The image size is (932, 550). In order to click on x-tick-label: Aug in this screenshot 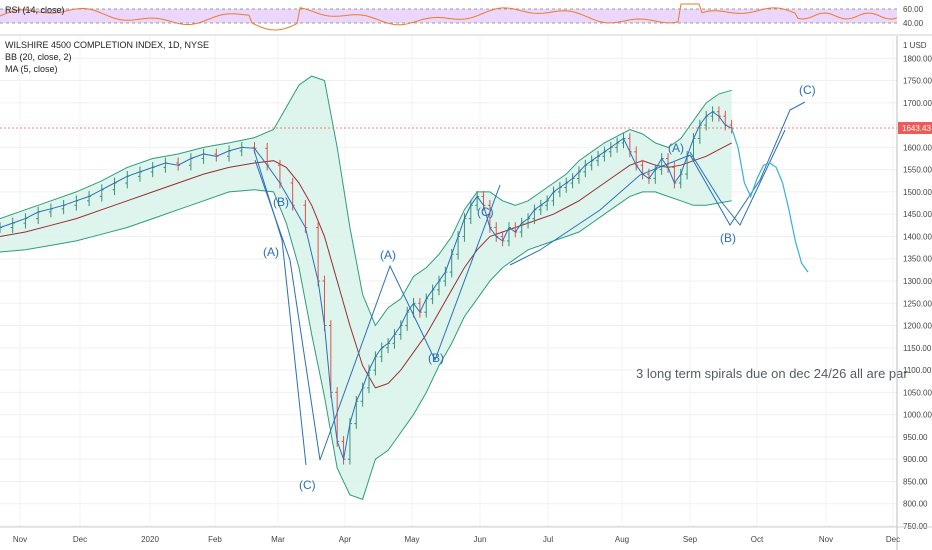, I will do `click(622, 539)`.